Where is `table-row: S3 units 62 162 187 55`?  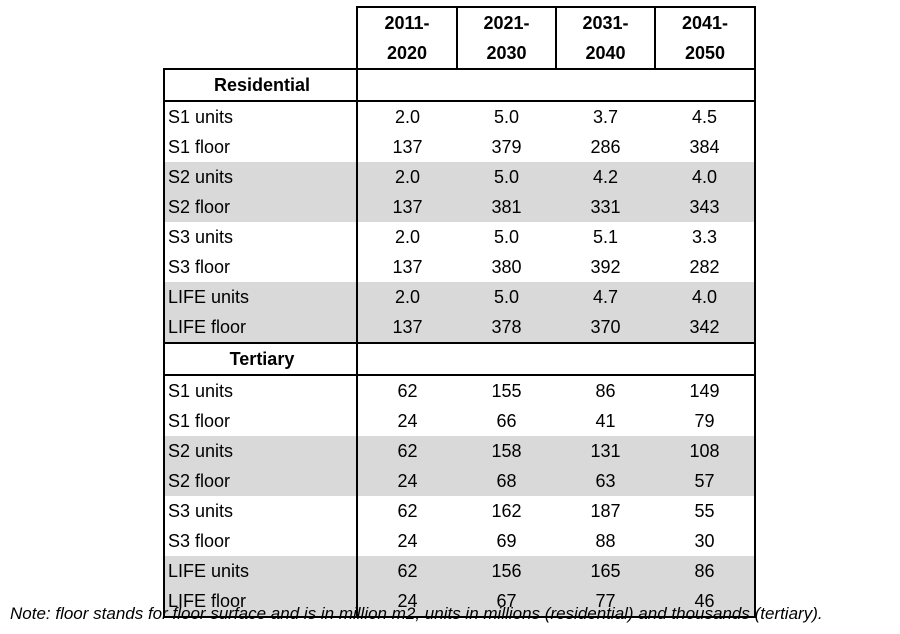
table-row: S3 units 62 162 187 55 is located at coordinates (459, 511).